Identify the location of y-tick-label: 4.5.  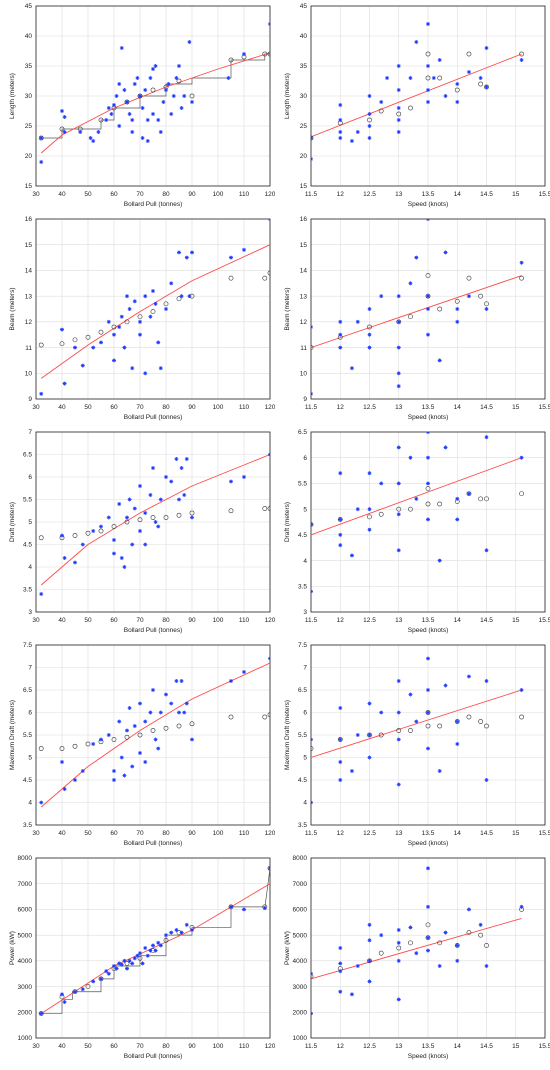
(302, 535).